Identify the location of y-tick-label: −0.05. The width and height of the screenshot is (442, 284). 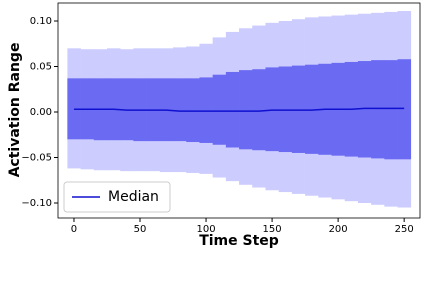
(36, 157).